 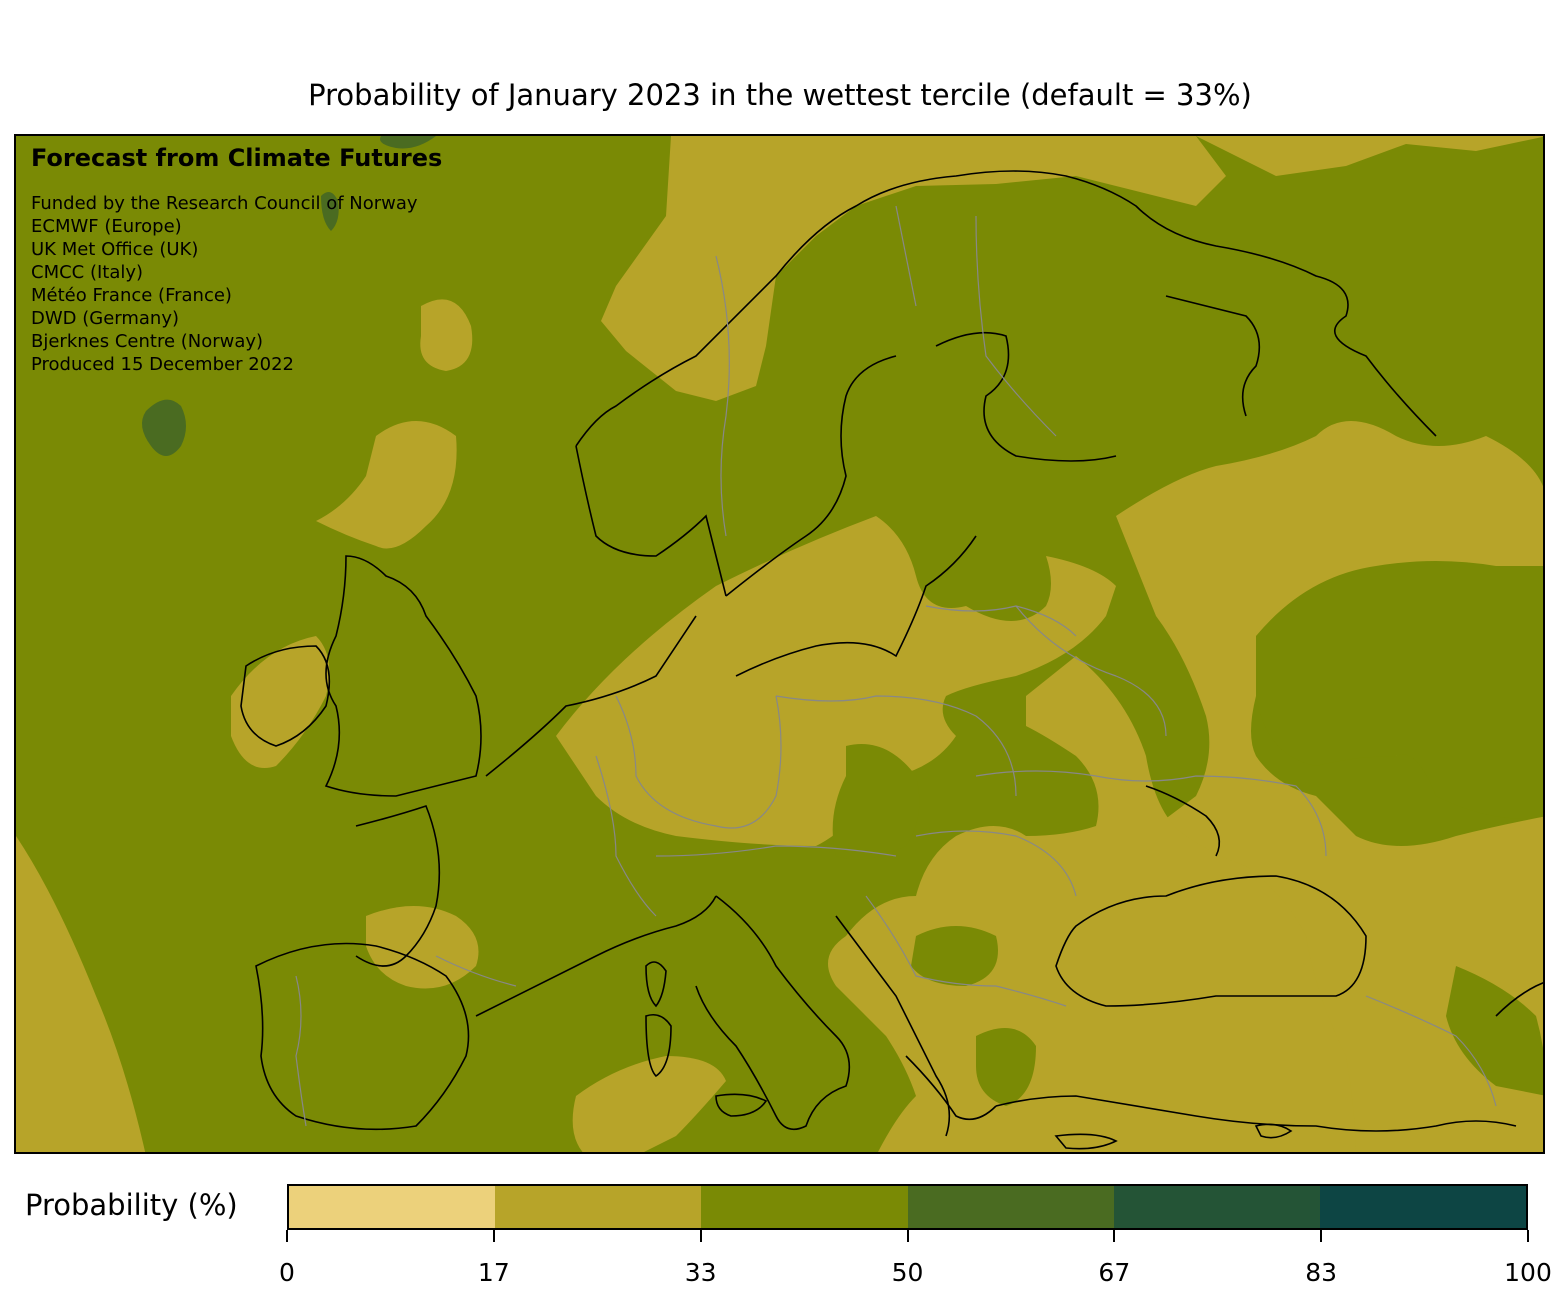 What do you see at coordinates (836, 681) in the screenshot?
I see `region-northern-europe` at bounding box center [836, 681].